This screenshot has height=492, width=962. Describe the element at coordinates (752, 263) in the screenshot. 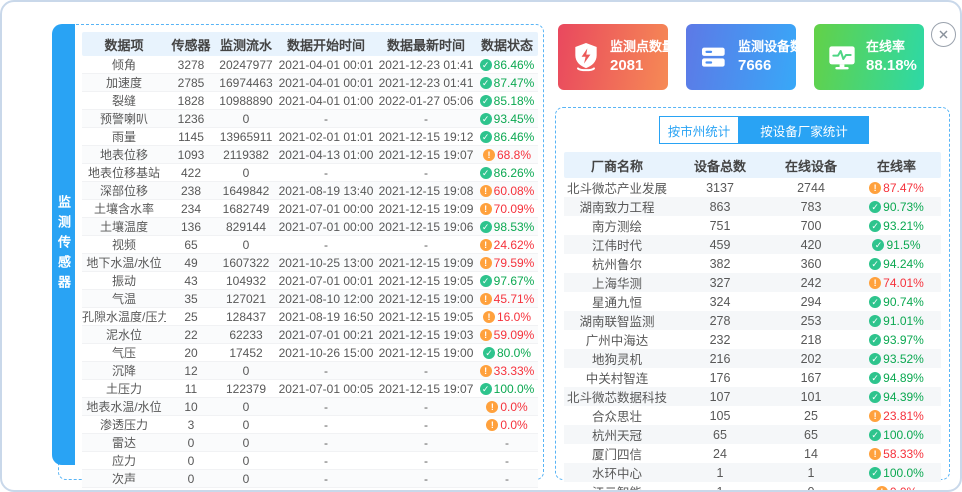

I see `table-row: 杭州鲁尔 382 360 ✓ 94.24%` at that location.